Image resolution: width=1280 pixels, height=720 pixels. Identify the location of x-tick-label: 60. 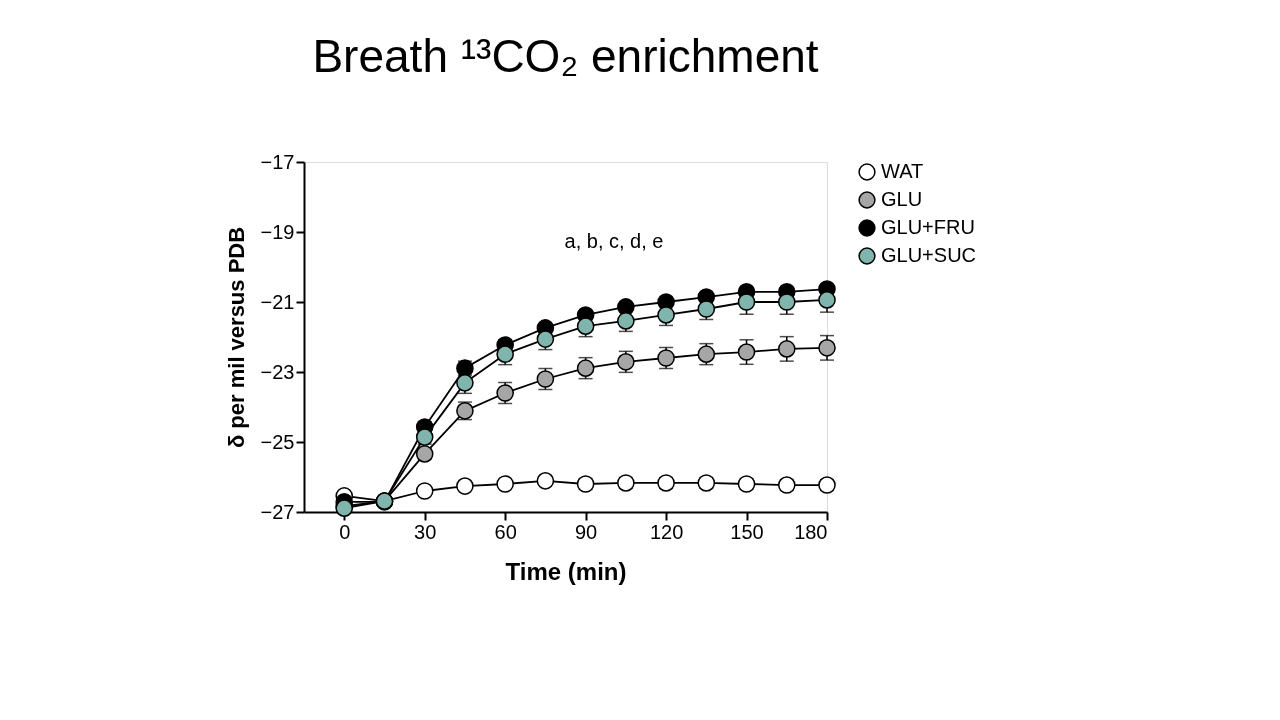
(505, 531).